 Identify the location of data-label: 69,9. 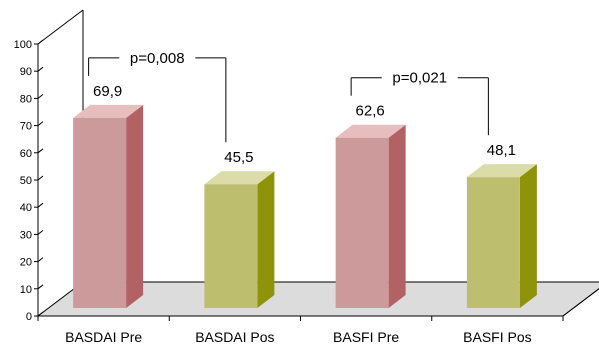
(107, 91).